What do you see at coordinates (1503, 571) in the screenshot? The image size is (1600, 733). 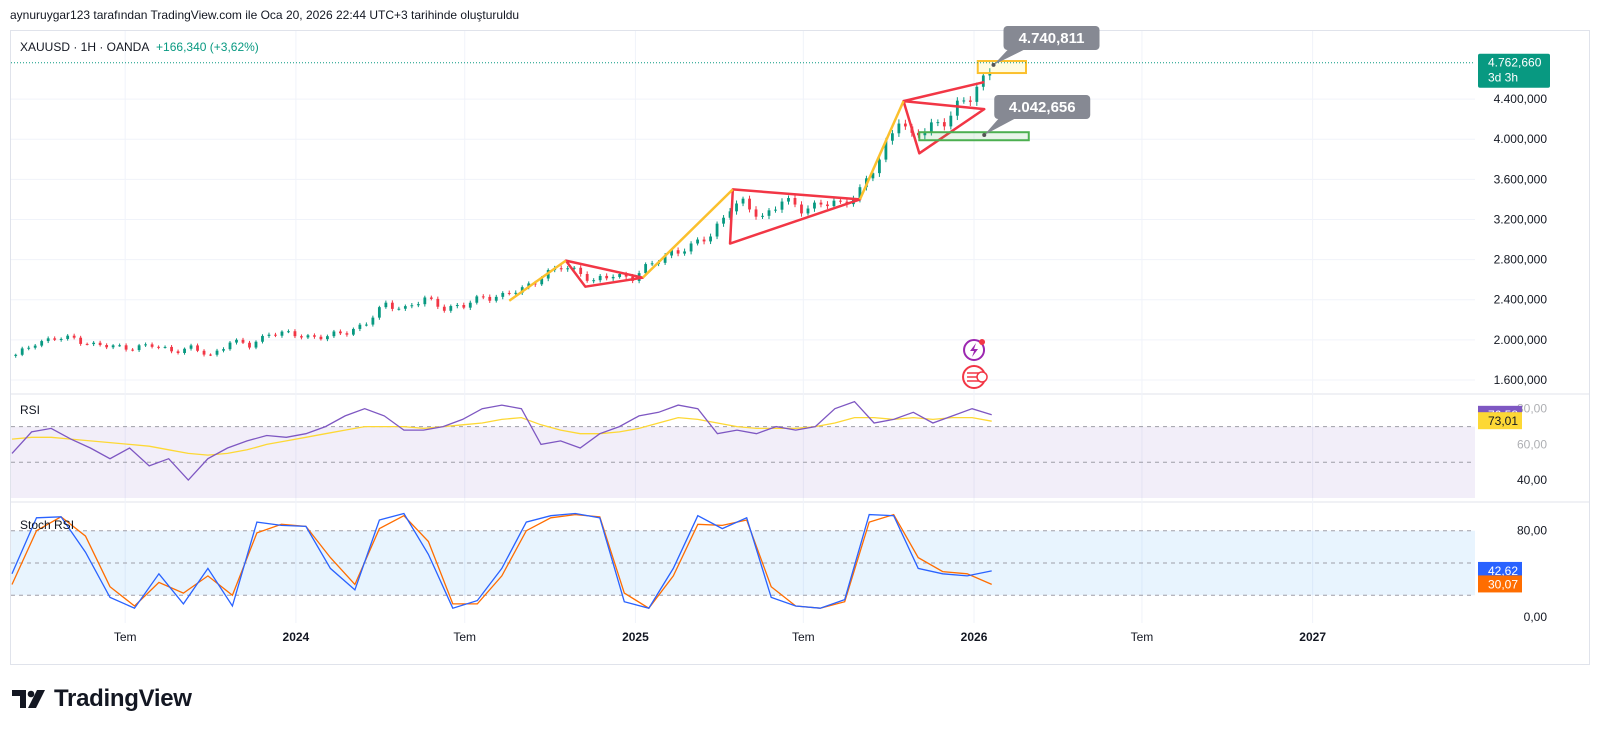 I see `stoch-k-value-label: 42,62` at bounding box center [1503, 571].